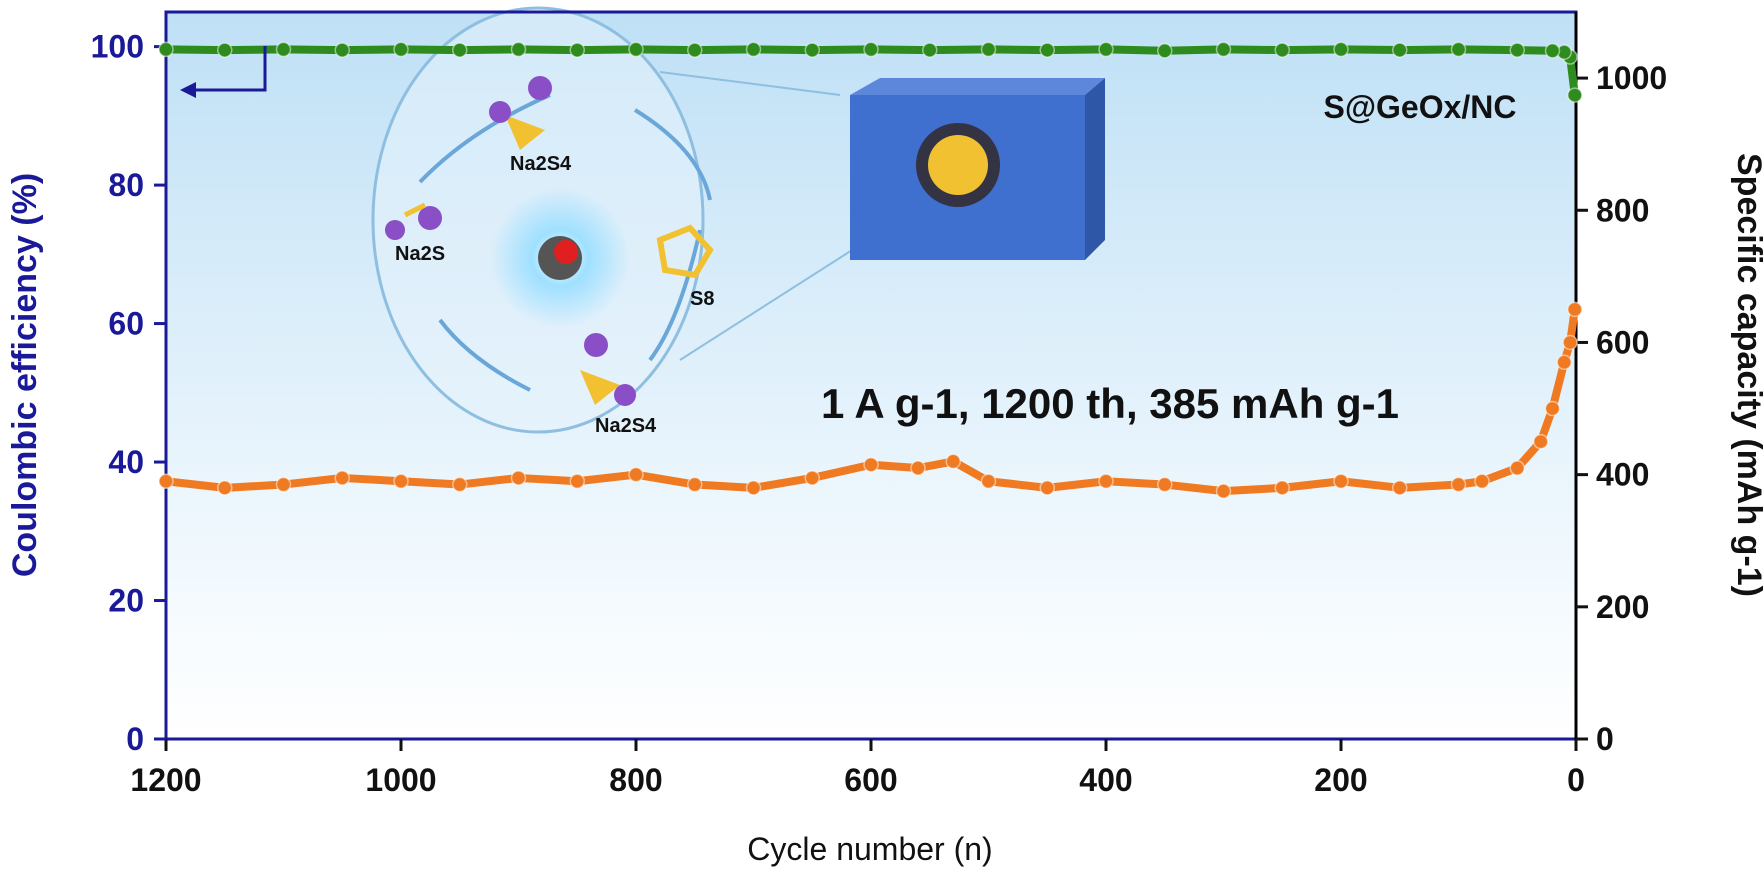  Describe the element at coordinates (420, 254) in the screenshot. I see `species-label: Na2S` at that location.